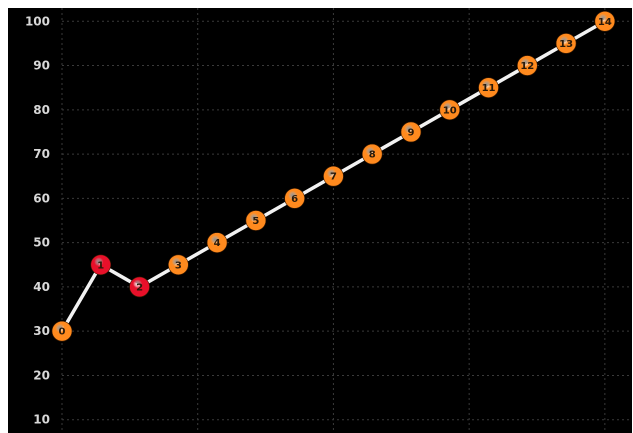 This screenshot has height=433, width=633. What do you see at coordinates (41, 243) in the screenshot?
I see `y-tick-label: 50` at bounding box center [41, 243].